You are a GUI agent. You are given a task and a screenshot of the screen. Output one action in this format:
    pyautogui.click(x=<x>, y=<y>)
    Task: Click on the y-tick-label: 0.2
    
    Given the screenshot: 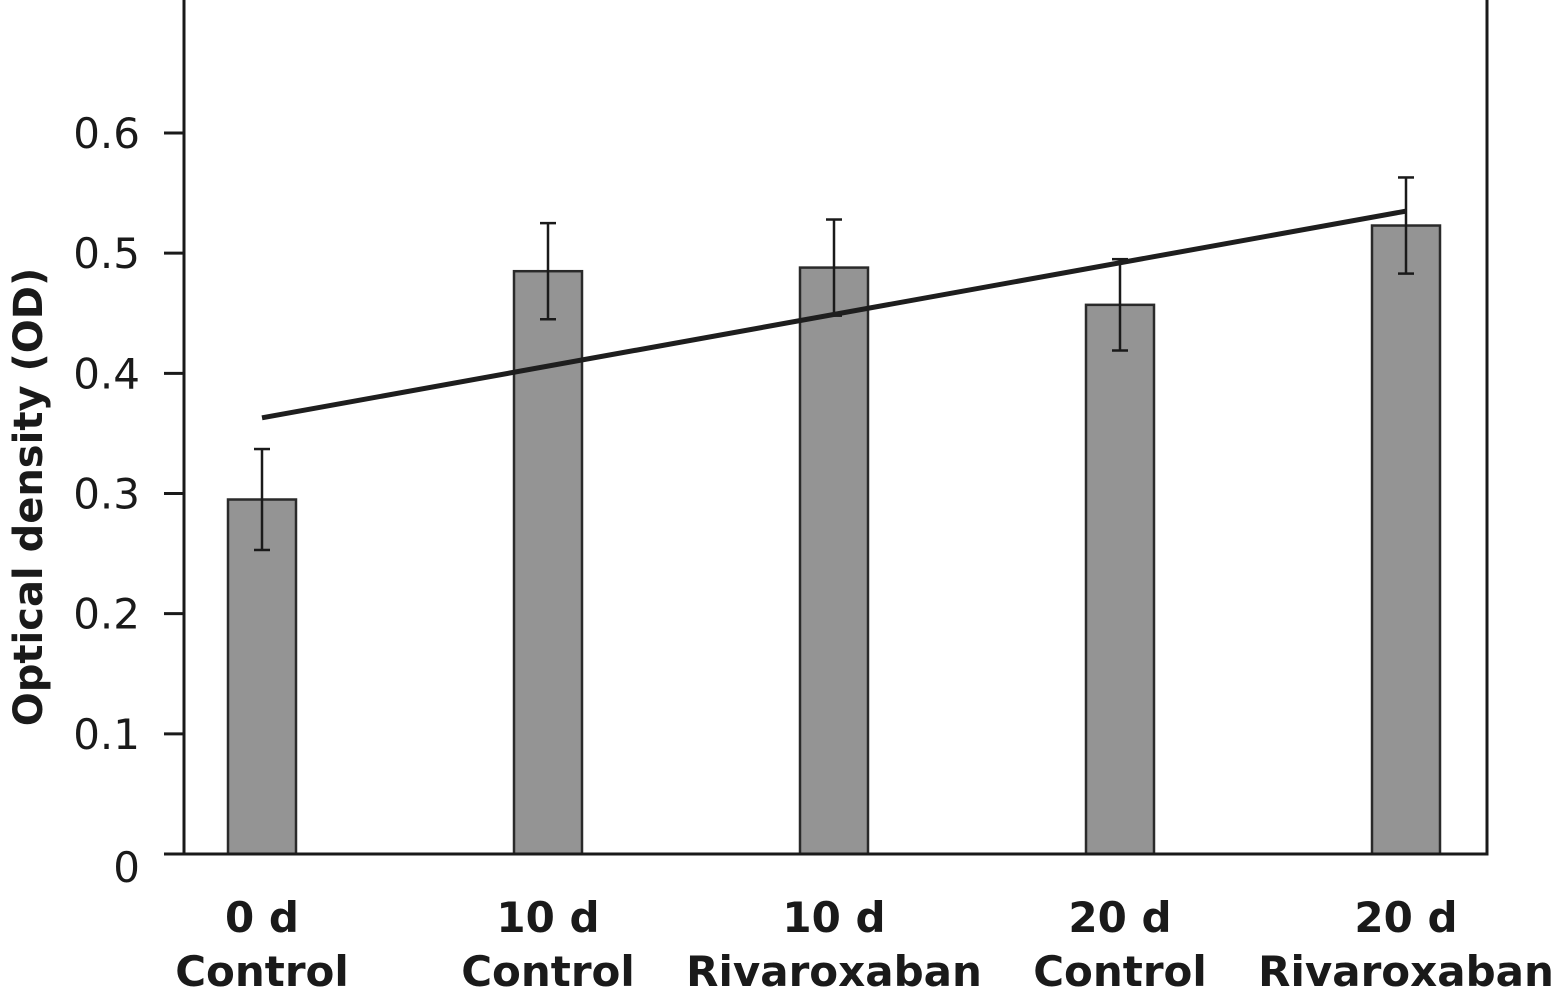 What is the action you would take?
    pyautogui.click(x=106, y=614)
    